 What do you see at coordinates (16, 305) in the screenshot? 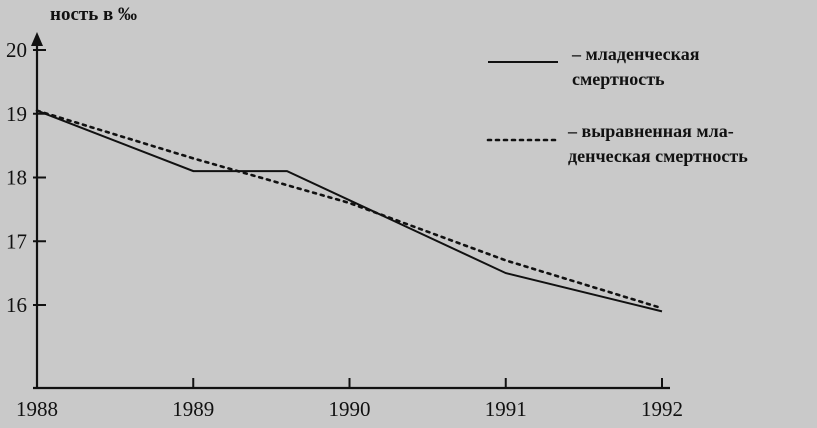
I see `y-tick-label: 16` at bounding box center [16, 305].